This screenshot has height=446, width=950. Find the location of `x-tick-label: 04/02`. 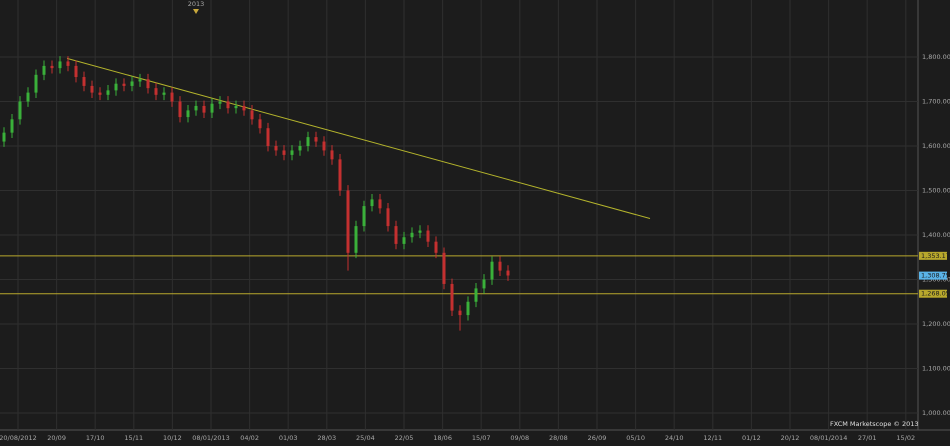

x-tick-label: 04/02 is located at coordinates (249, 438).